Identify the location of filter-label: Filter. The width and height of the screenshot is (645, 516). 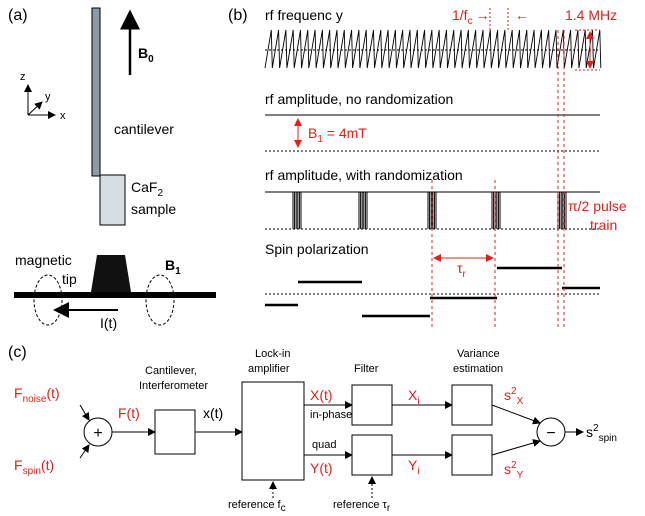
(366, 369).